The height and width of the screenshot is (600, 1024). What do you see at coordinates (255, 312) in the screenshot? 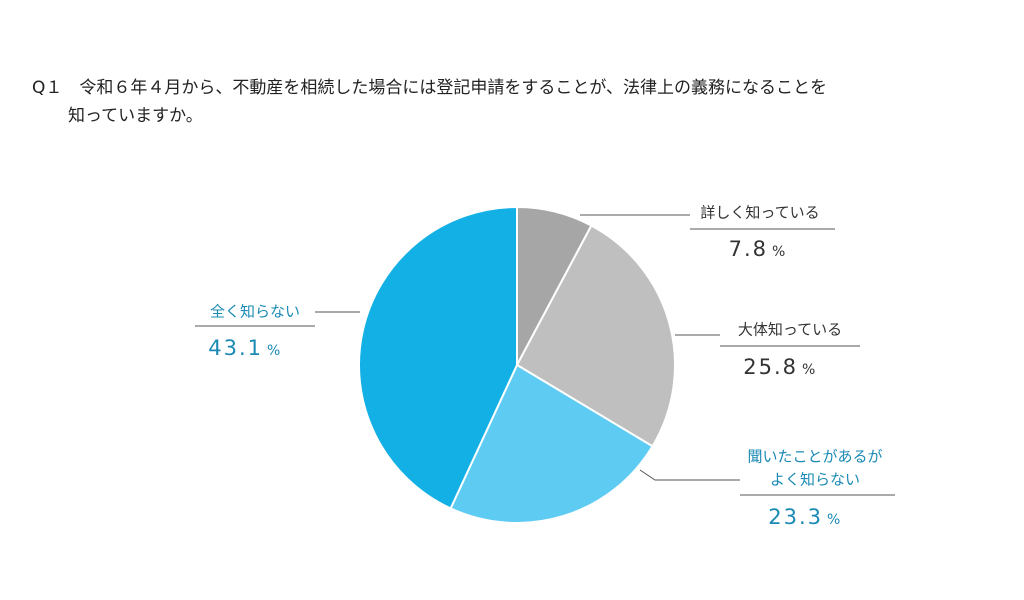
I see `slice-label: 全く知らない` at bounding box center [255, 312].